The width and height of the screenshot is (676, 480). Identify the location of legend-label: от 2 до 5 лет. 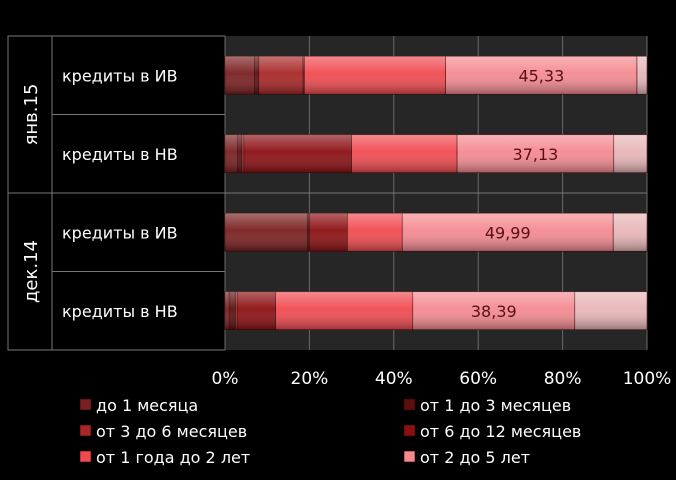
(475, 457).